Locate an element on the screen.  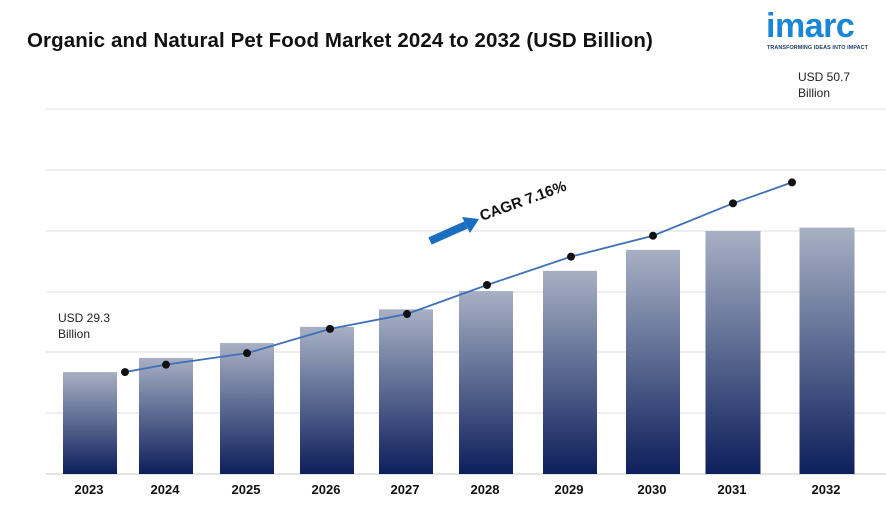
cagr-label: CAGR 7.16% is located at coordinates (523, 201).